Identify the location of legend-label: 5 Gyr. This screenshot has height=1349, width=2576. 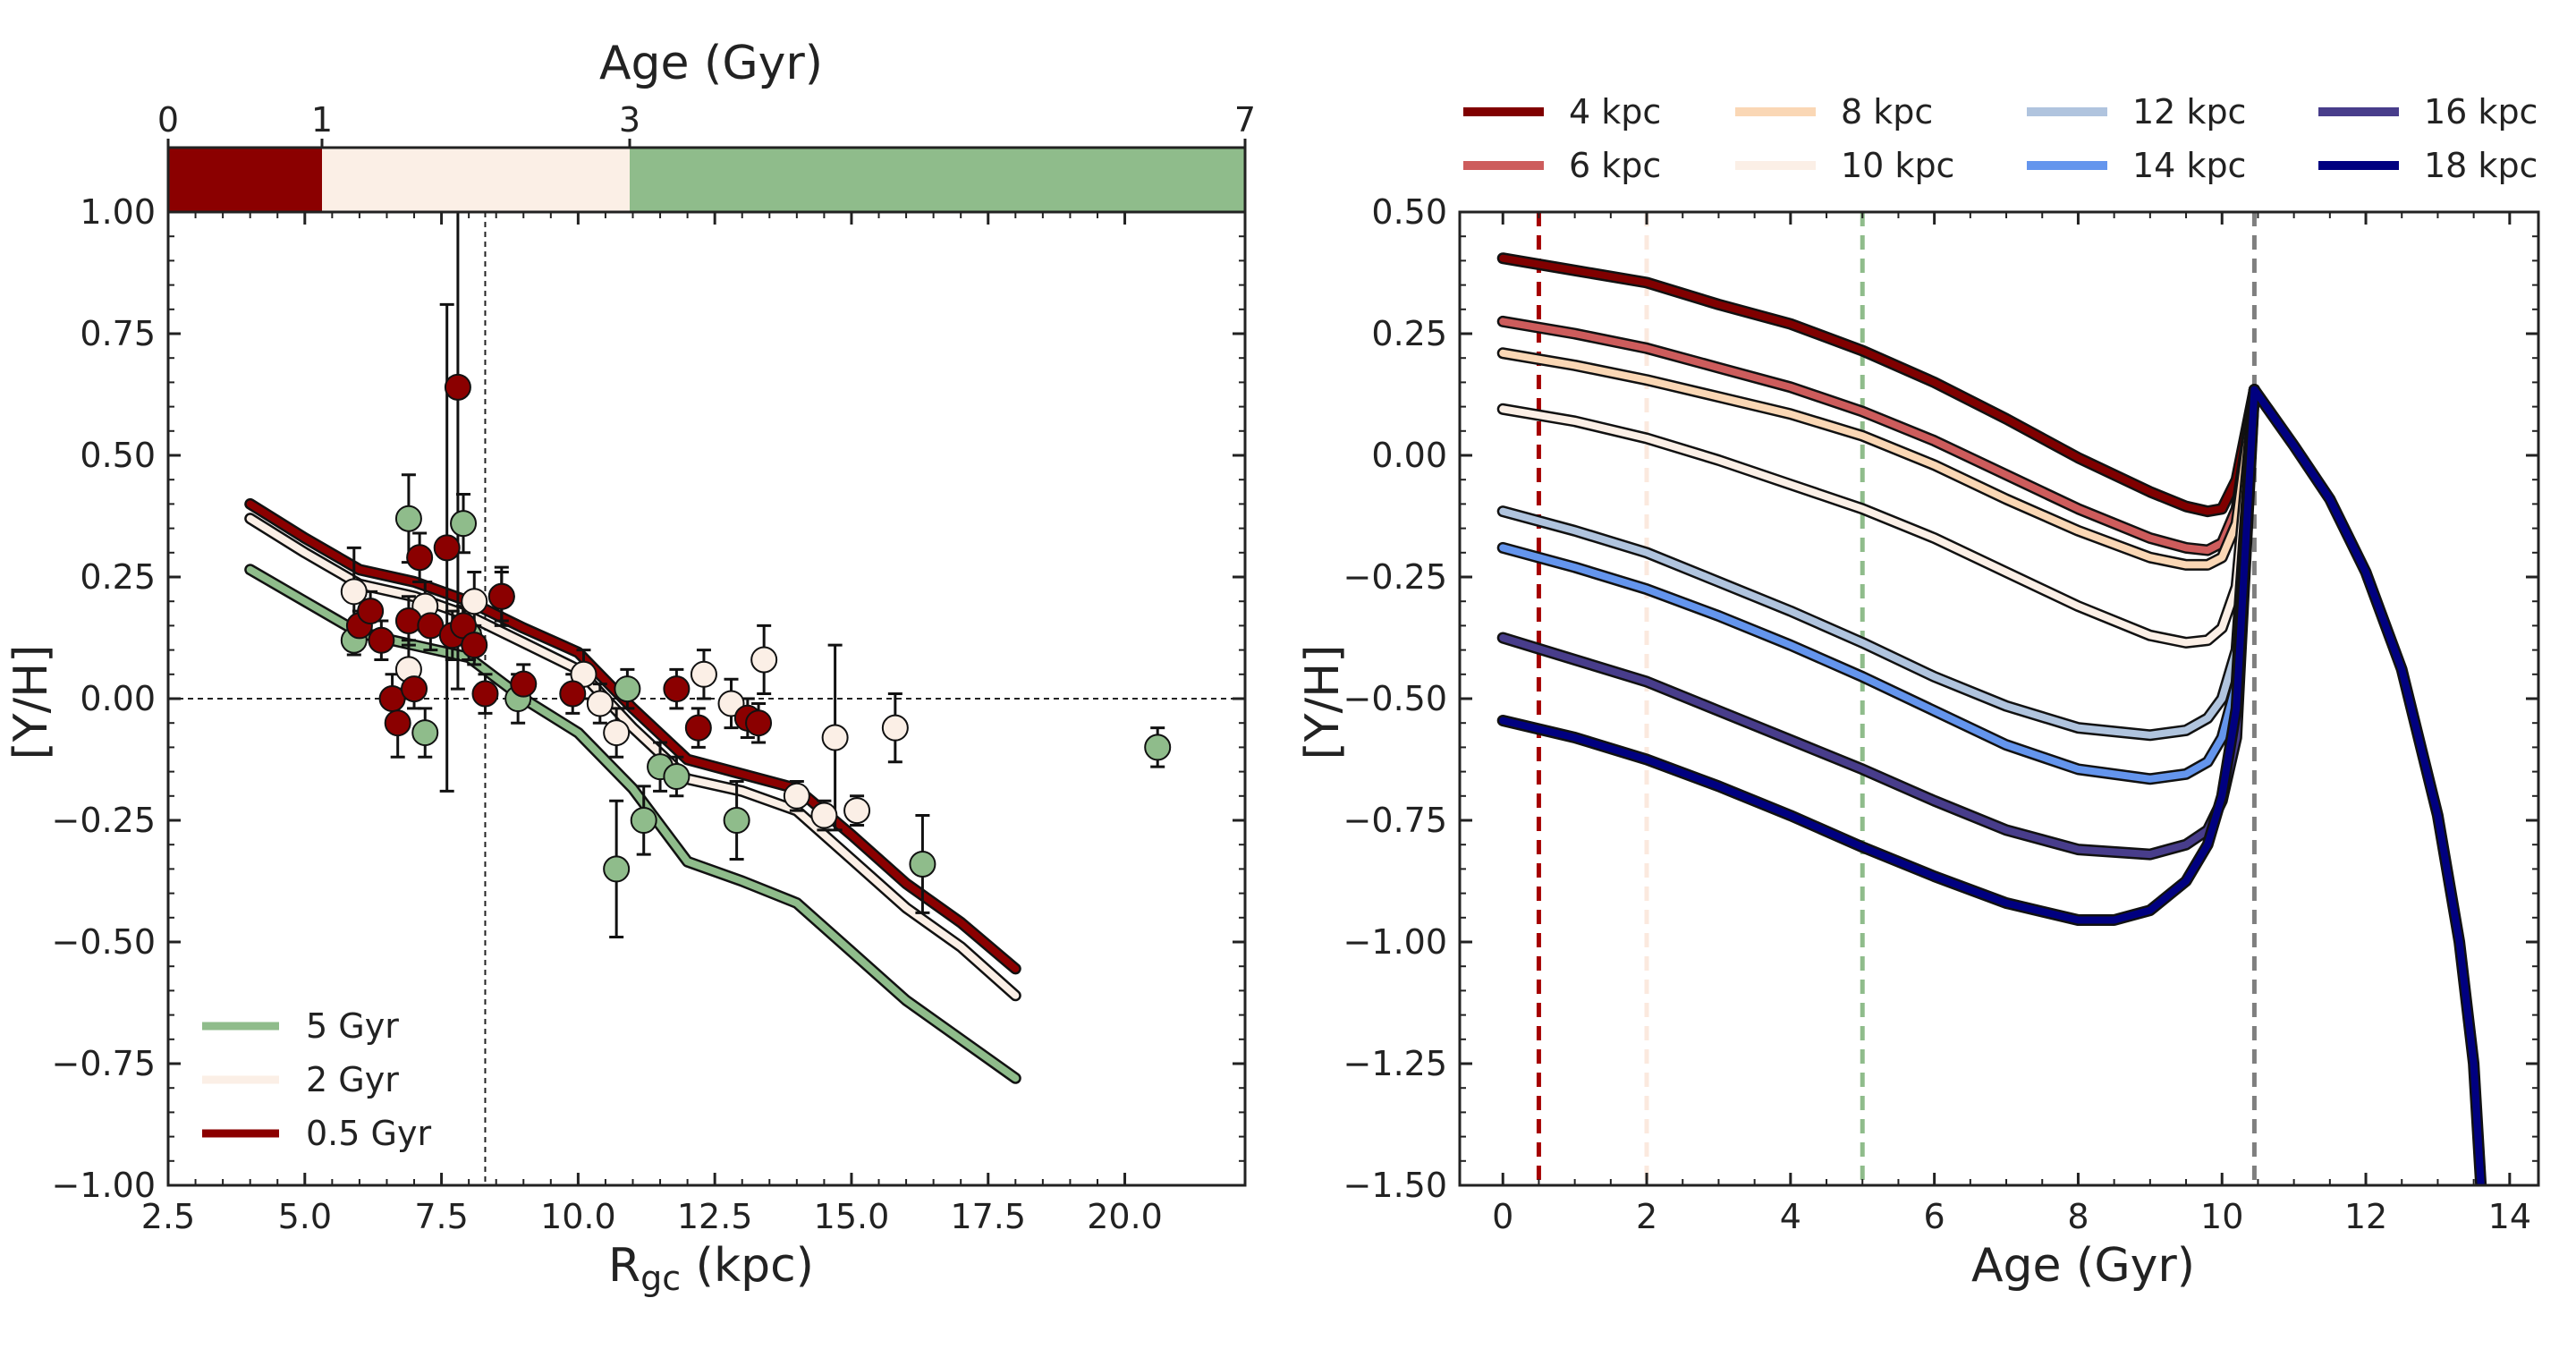
(352, 1026).